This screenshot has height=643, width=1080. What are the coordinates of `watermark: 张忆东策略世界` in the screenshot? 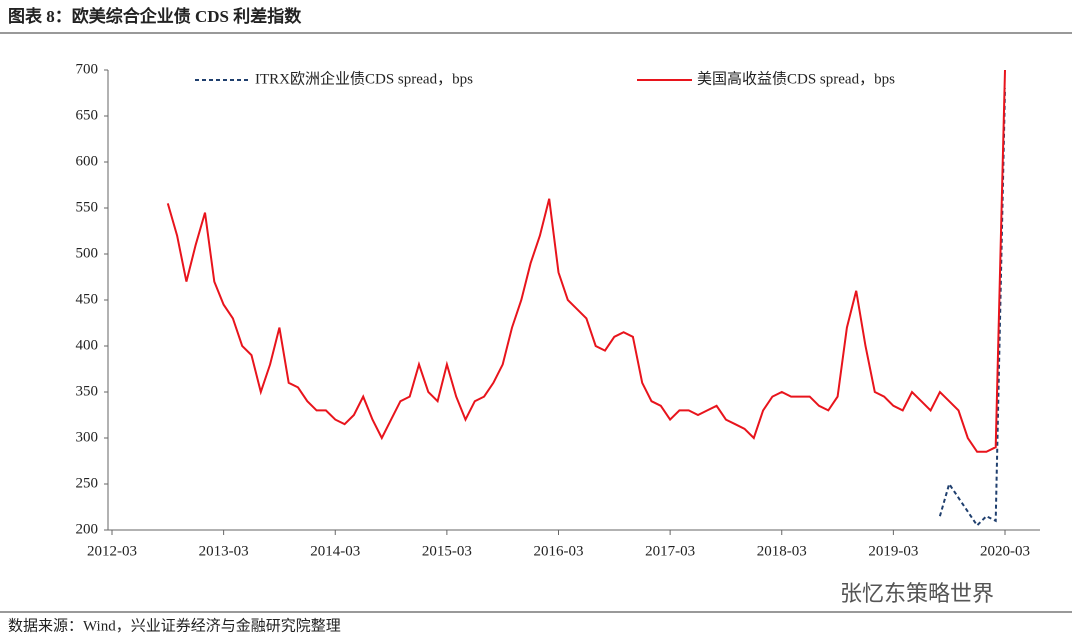 It's located at (917, 593).